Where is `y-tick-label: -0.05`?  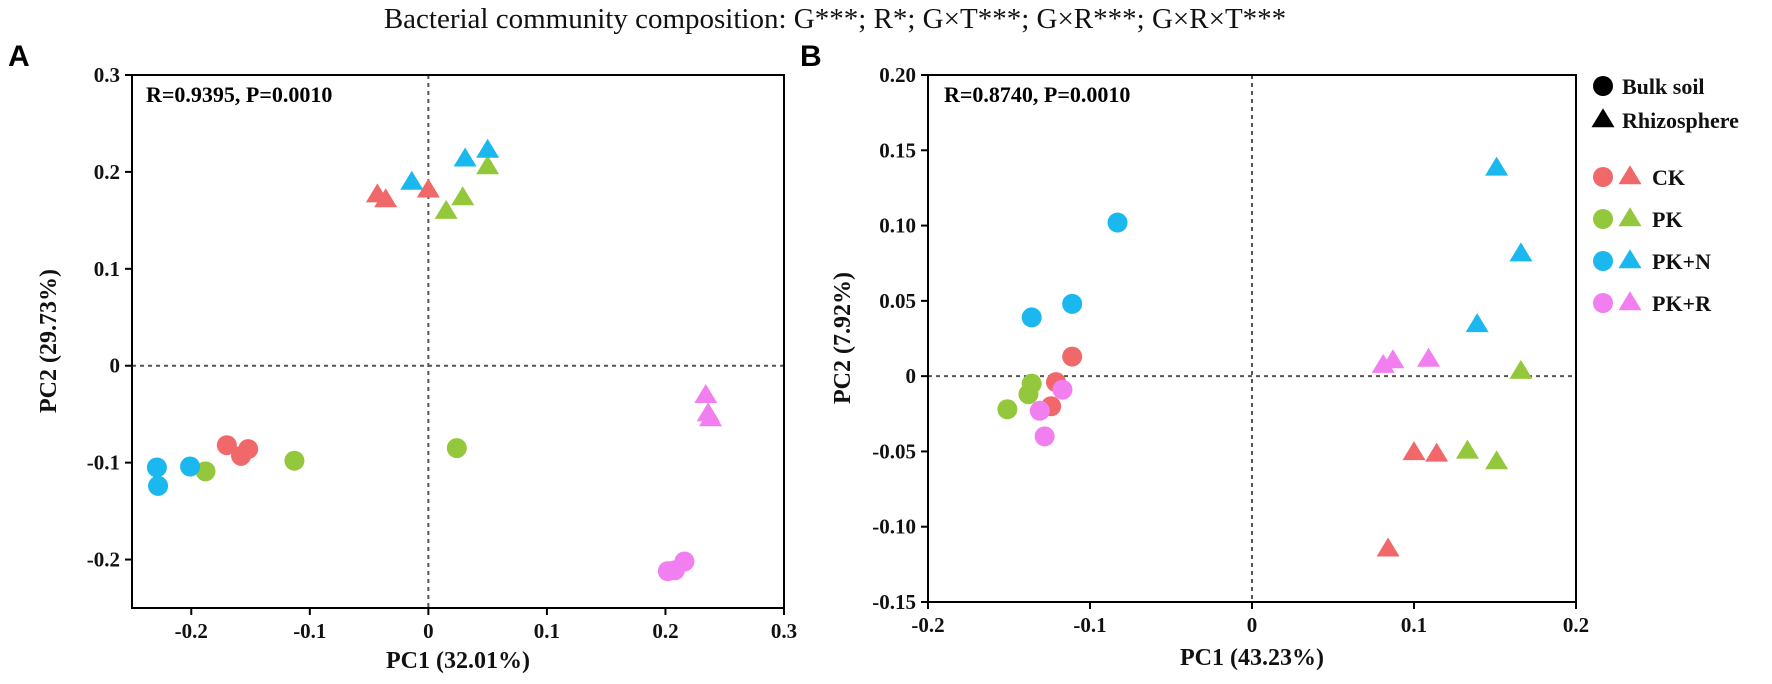 y-tick-label: -0.05 is located at coordinates (894, 451).